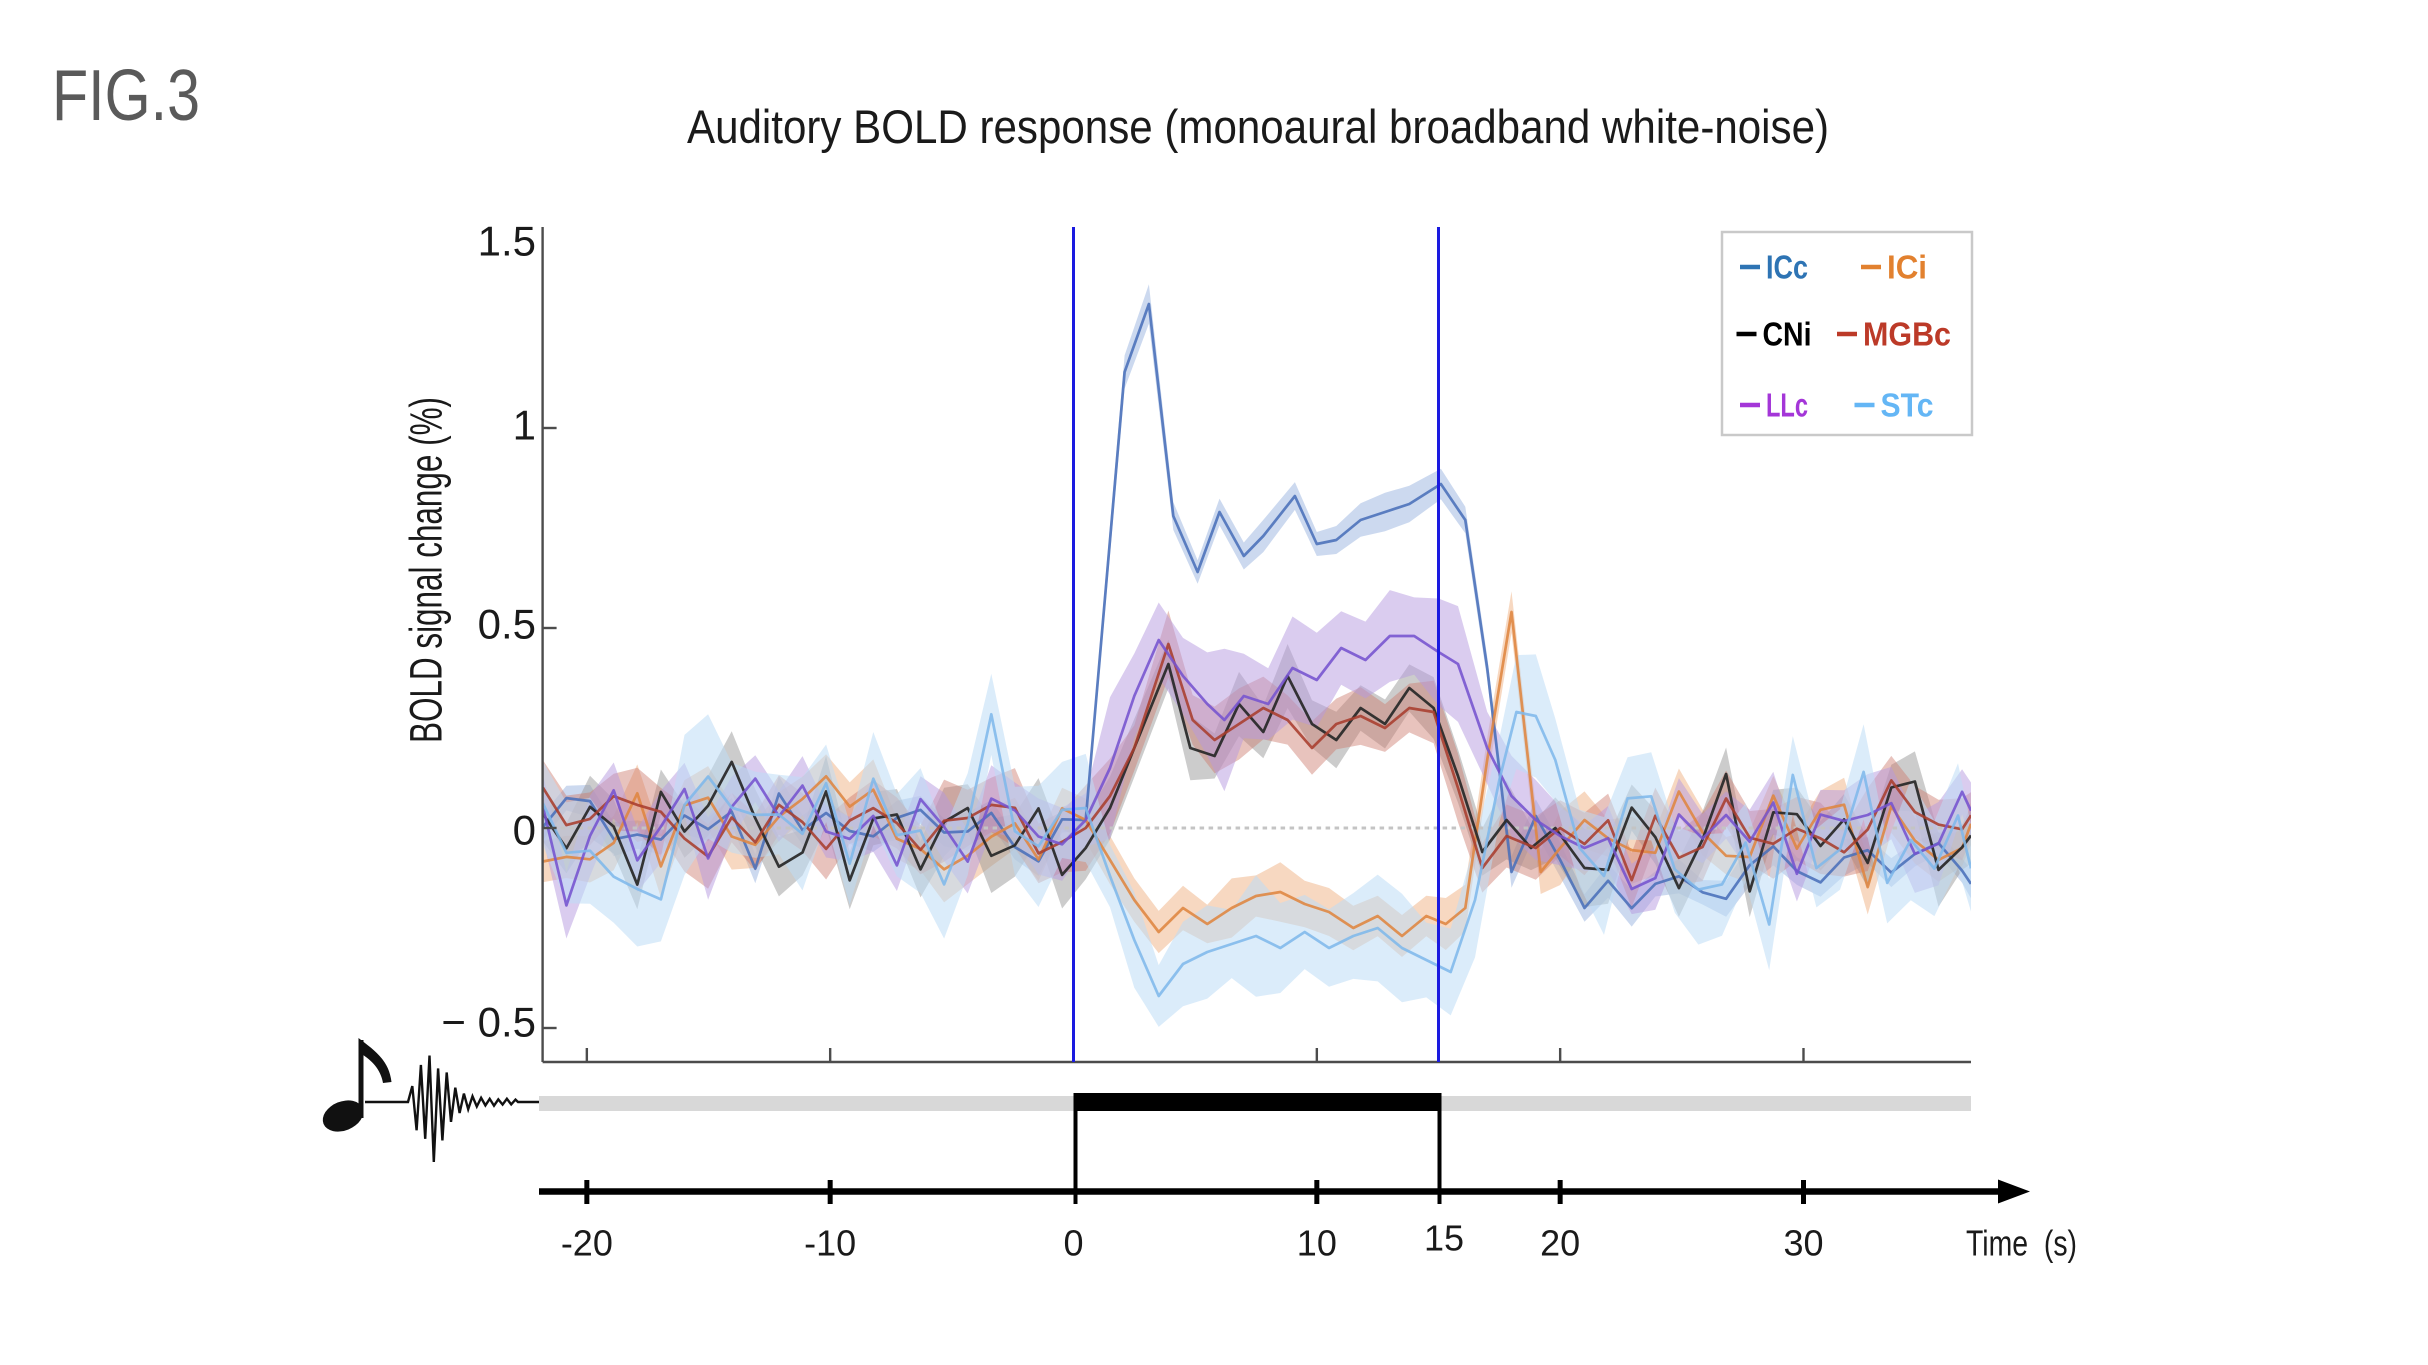 This screenshot has width=2428, height=1365. Describe the element at coordinates (426, 570) in the screenshot. I see `svg-text: BOLD signal change (%)` at that location.